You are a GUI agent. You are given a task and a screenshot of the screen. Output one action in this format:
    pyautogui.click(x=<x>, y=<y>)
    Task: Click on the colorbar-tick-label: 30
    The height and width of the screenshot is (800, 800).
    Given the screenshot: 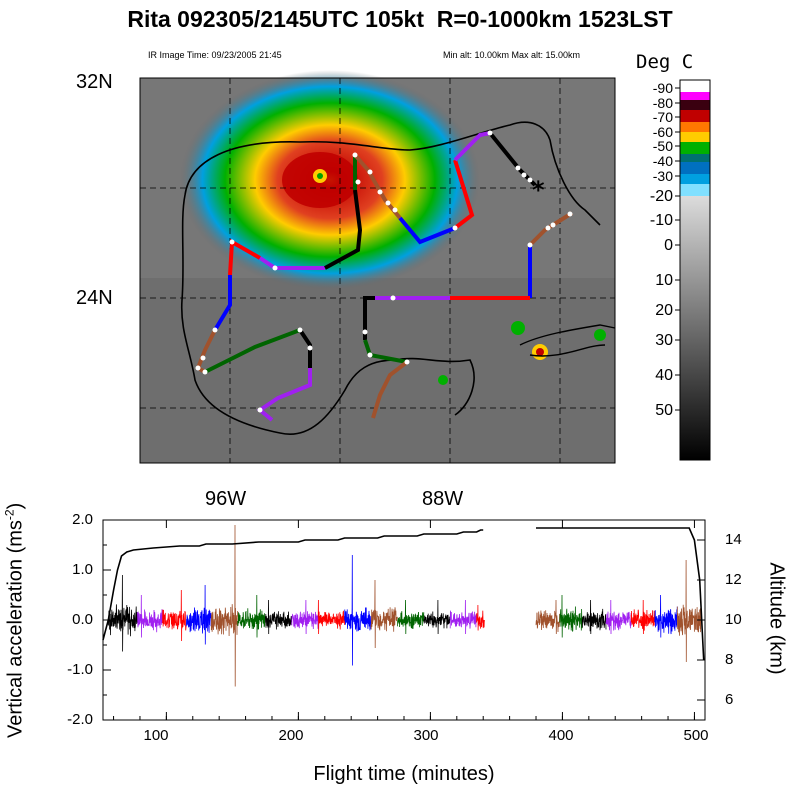 What is the action you would take?
    pyautogui.click(x=664, y=340)
    